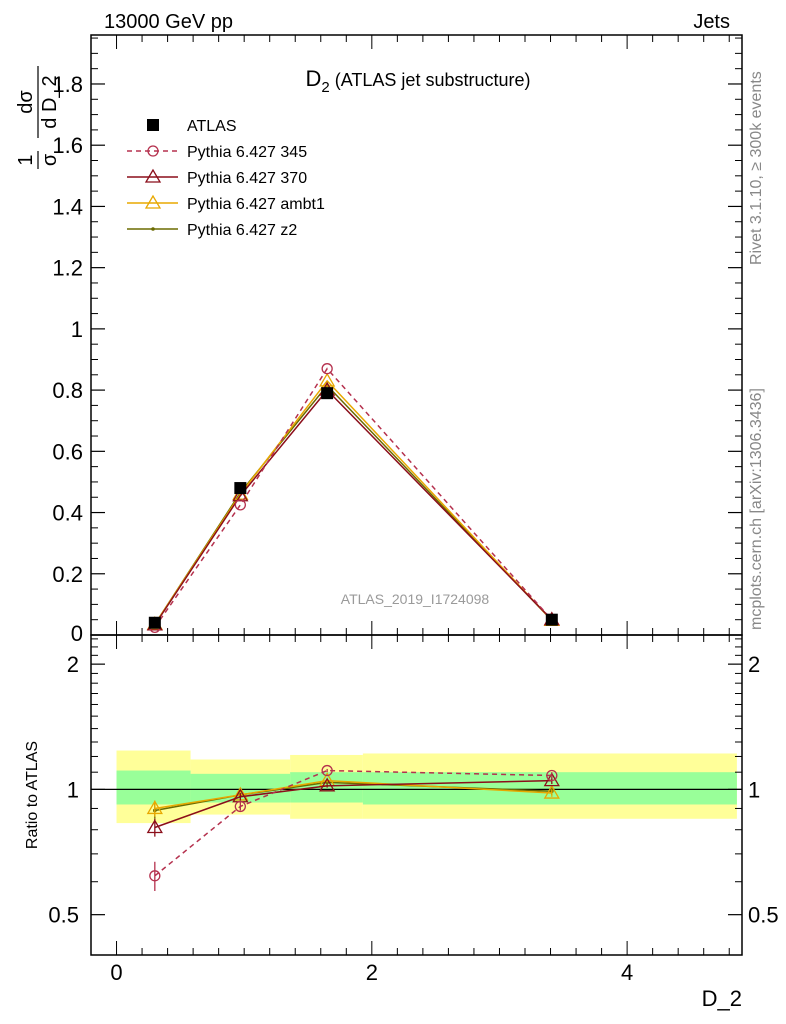 Image resolution: width=786 pixels, height=1024 pixels. What do you see at coordinates (26, 102) in the screenshot?
I see `ylabel-frac2-num: dσ` at bounding box center [26, 102].